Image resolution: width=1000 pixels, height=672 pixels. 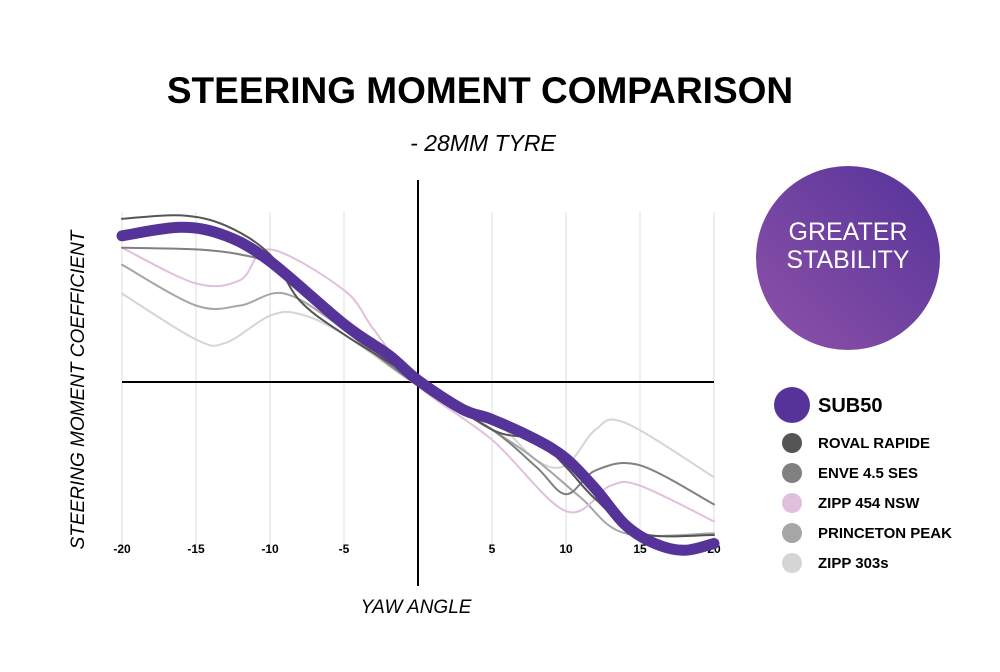 What do you see at coordinates (492, 549) in the screenshot?
I see `x-tick-label: 5` at bounding box center [492, 549].